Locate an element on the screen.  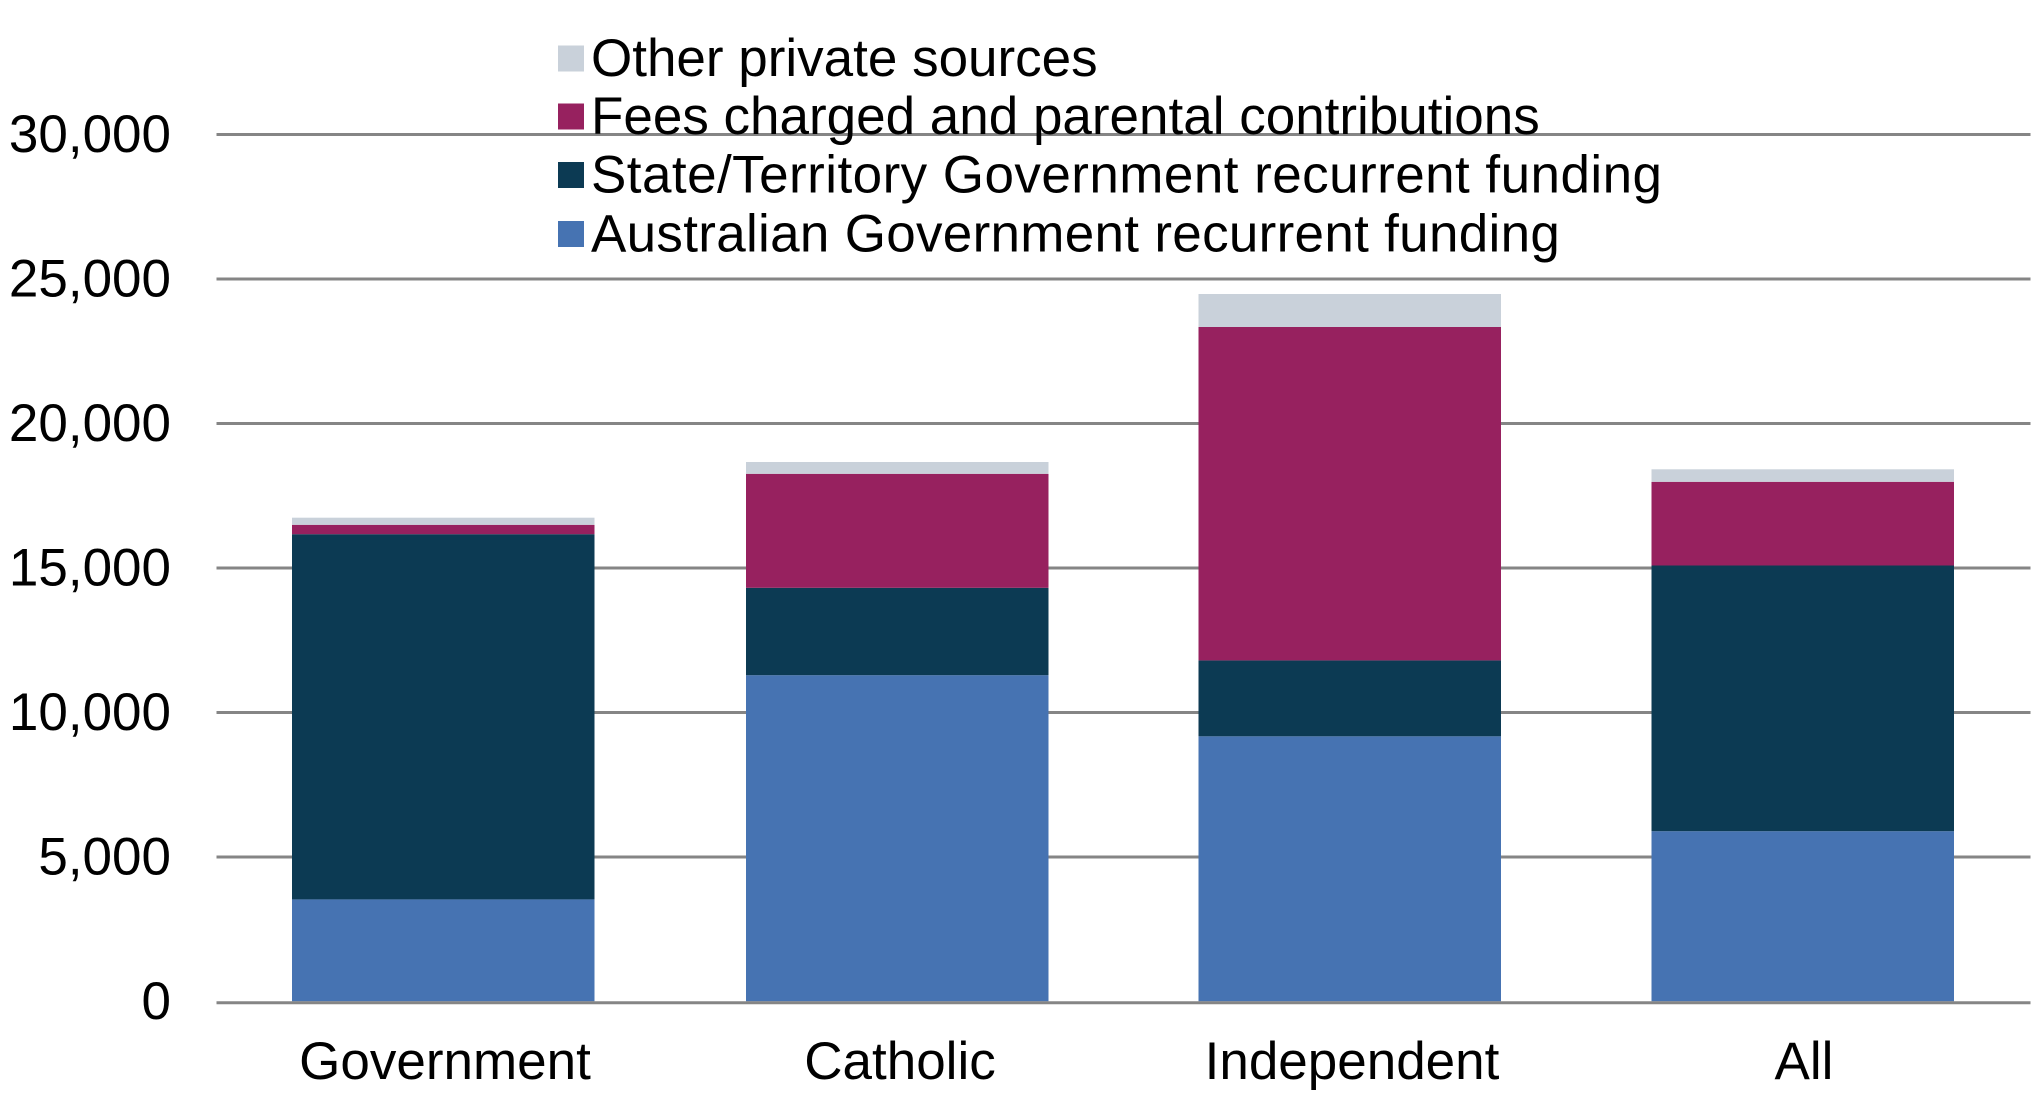
svg-text: 10,000 is located at coordinates (90, 712).